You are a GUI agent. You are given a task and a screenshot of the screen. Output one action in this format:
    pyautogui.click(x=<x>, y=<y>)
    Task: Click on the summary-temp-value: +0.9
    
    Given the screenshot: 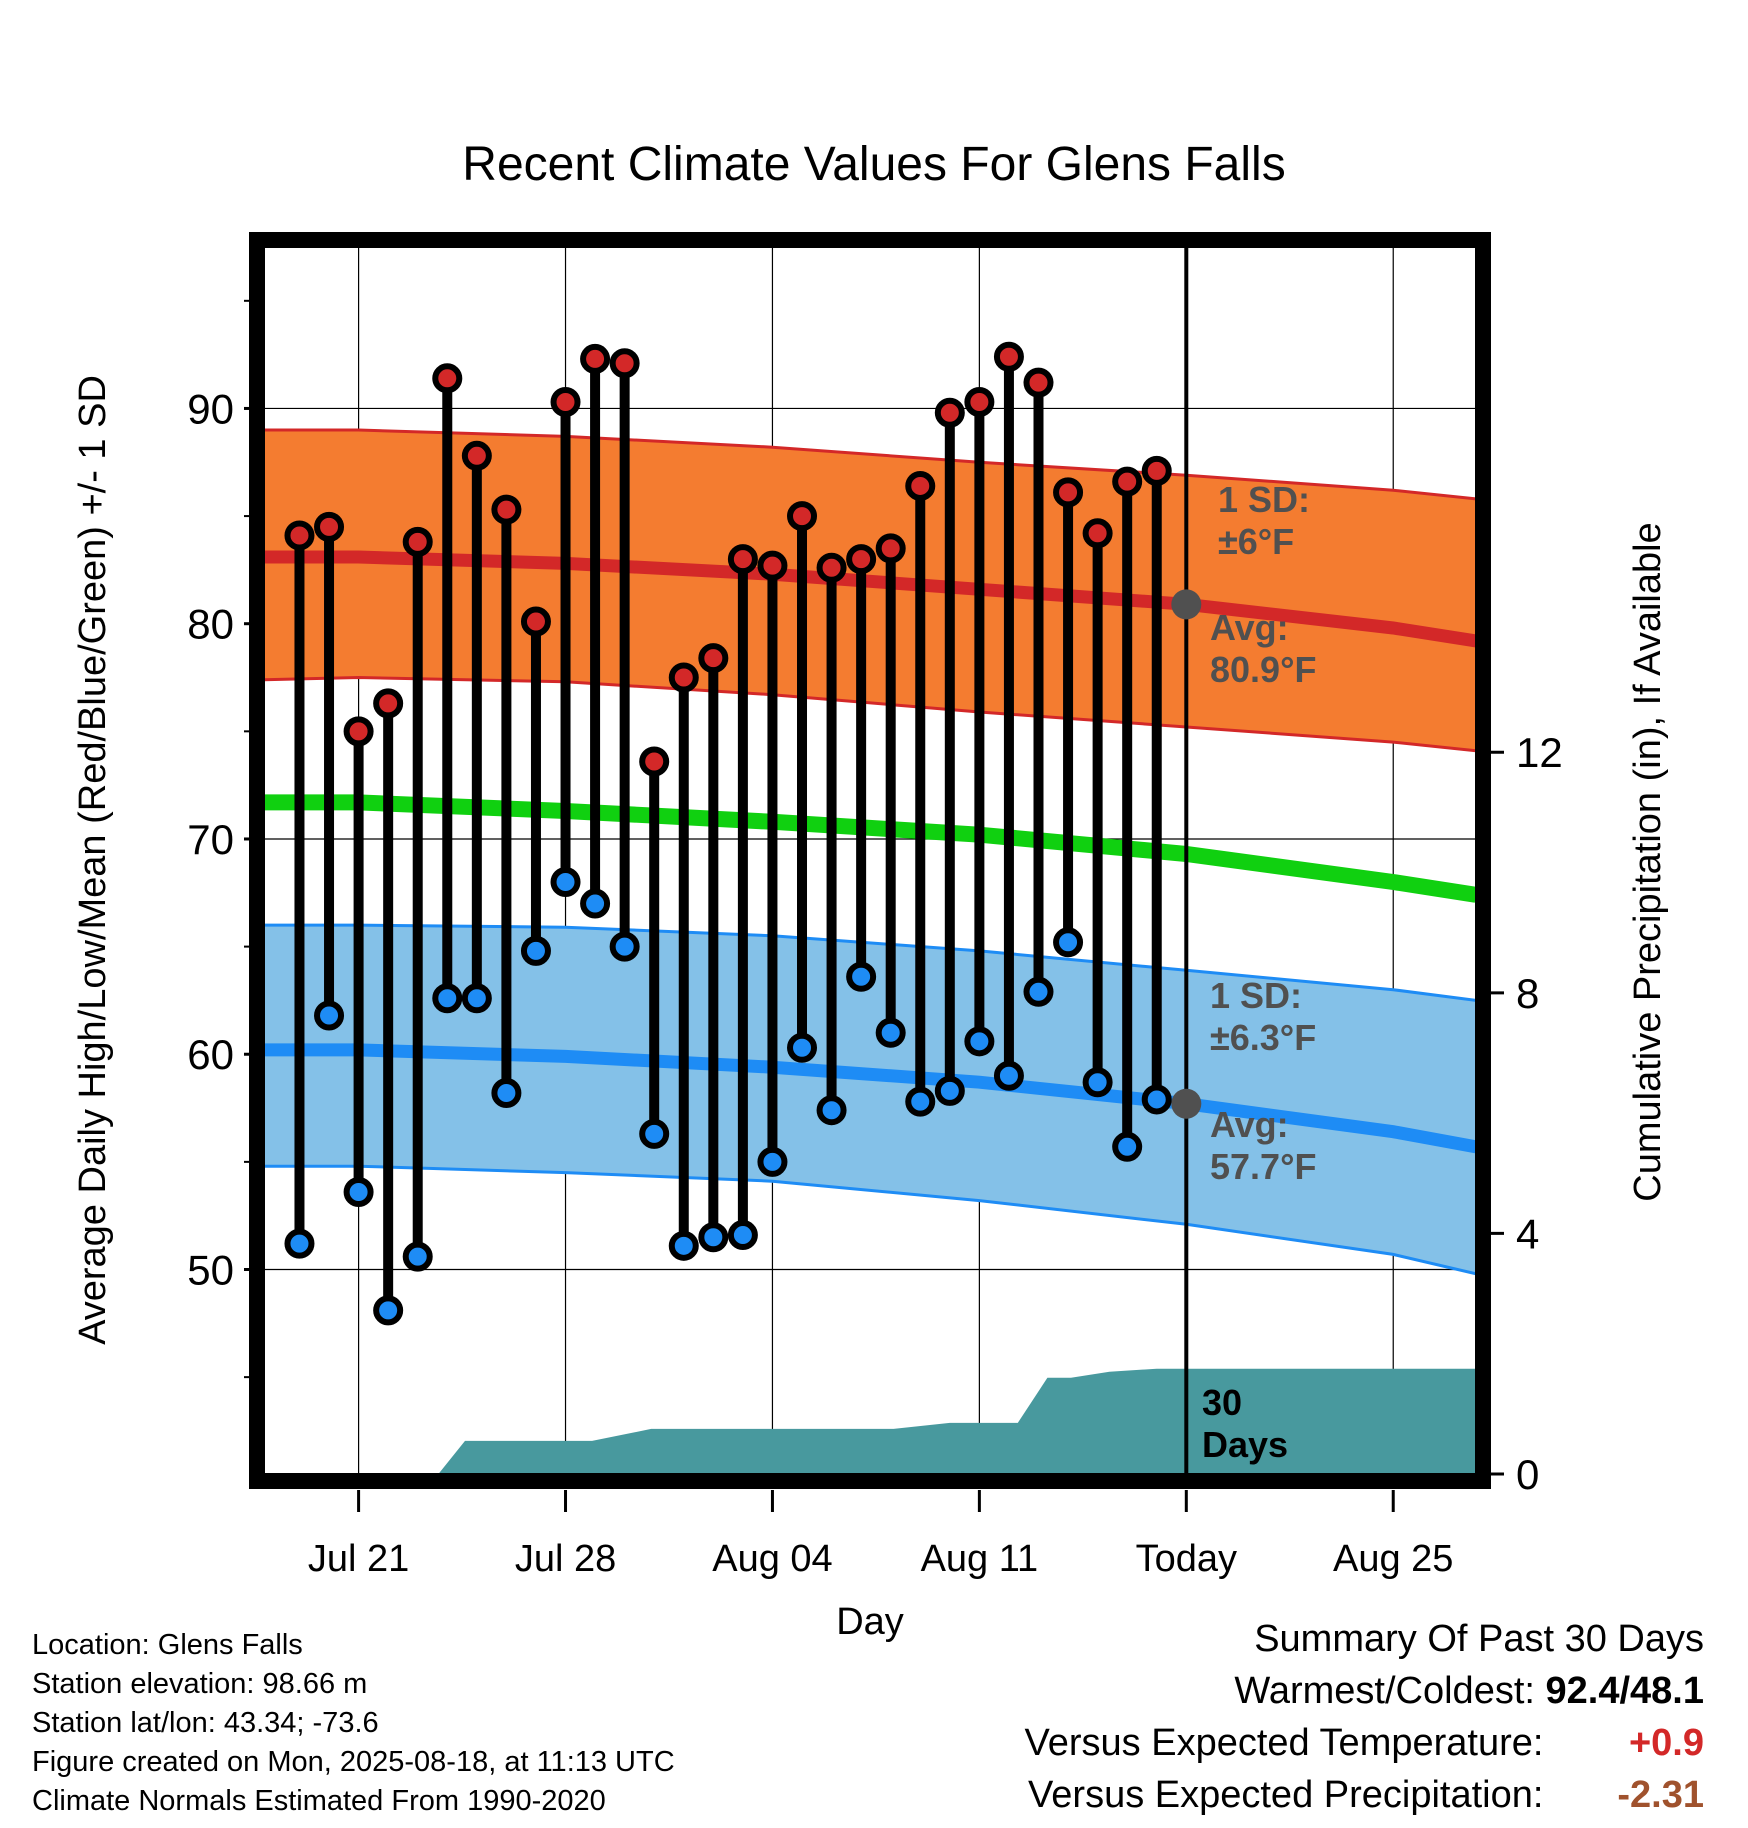 What is the action you would take?
    pyautogui.click(x=1666, y=1743)
    